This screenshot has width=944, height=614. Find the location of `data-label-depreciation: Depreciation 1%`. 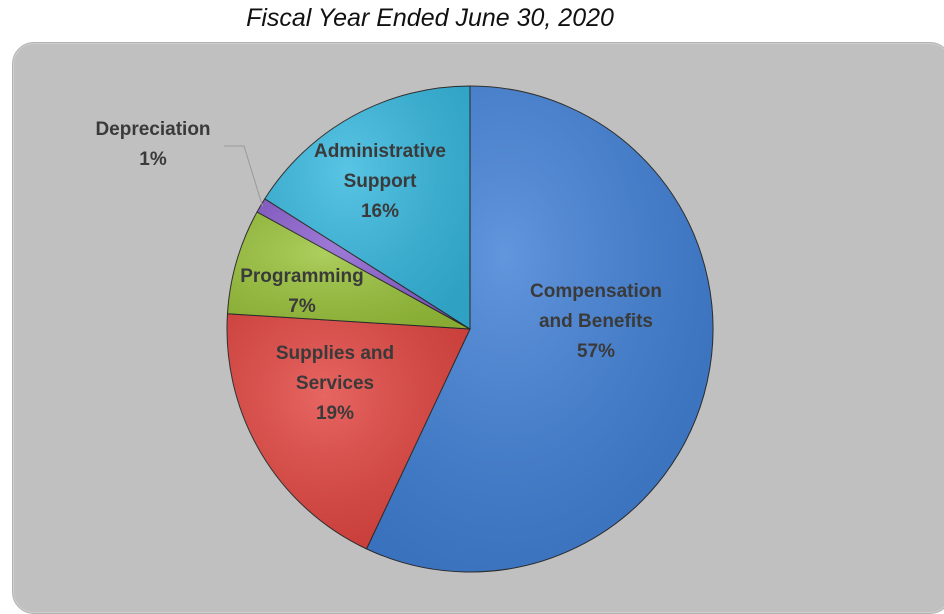

data-label-depreciation: Depreciation 1% is located at coordinates (152, 144).